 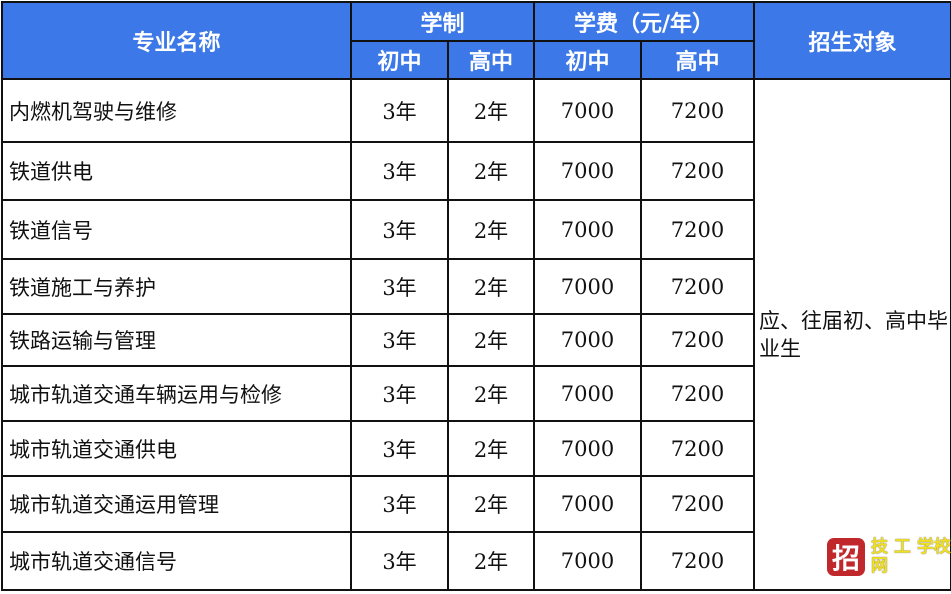 I want to click on major-cell: 铁道供电, so click(x=176, y=171).